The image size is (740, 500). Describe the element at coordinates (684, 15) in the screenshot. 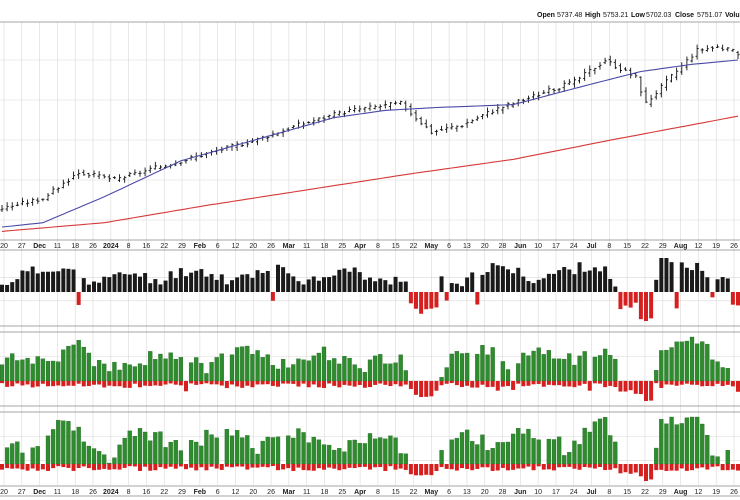

I see `close-label: Close` at that location.